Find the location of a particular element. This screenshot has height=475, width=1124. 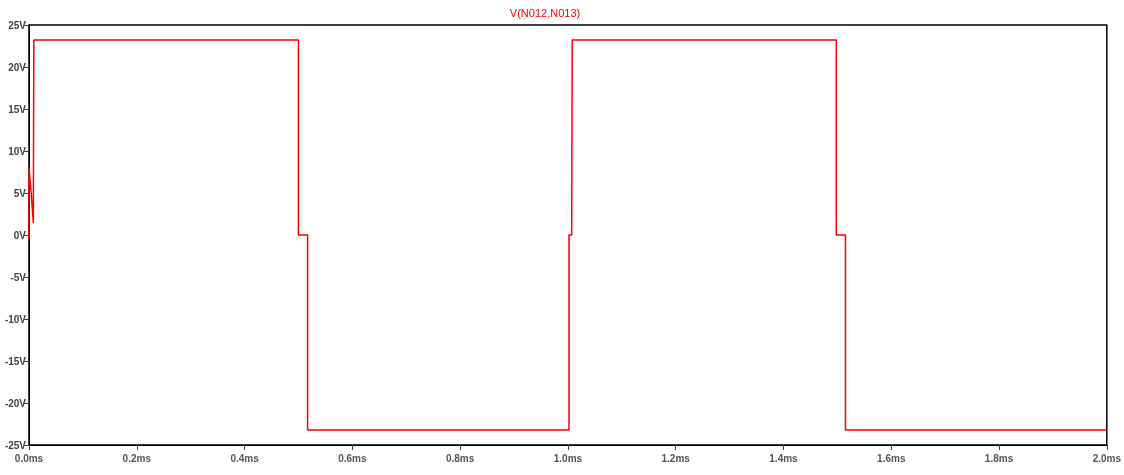

x-tick-label: 1.8ms is located at coordinates (999, 458).